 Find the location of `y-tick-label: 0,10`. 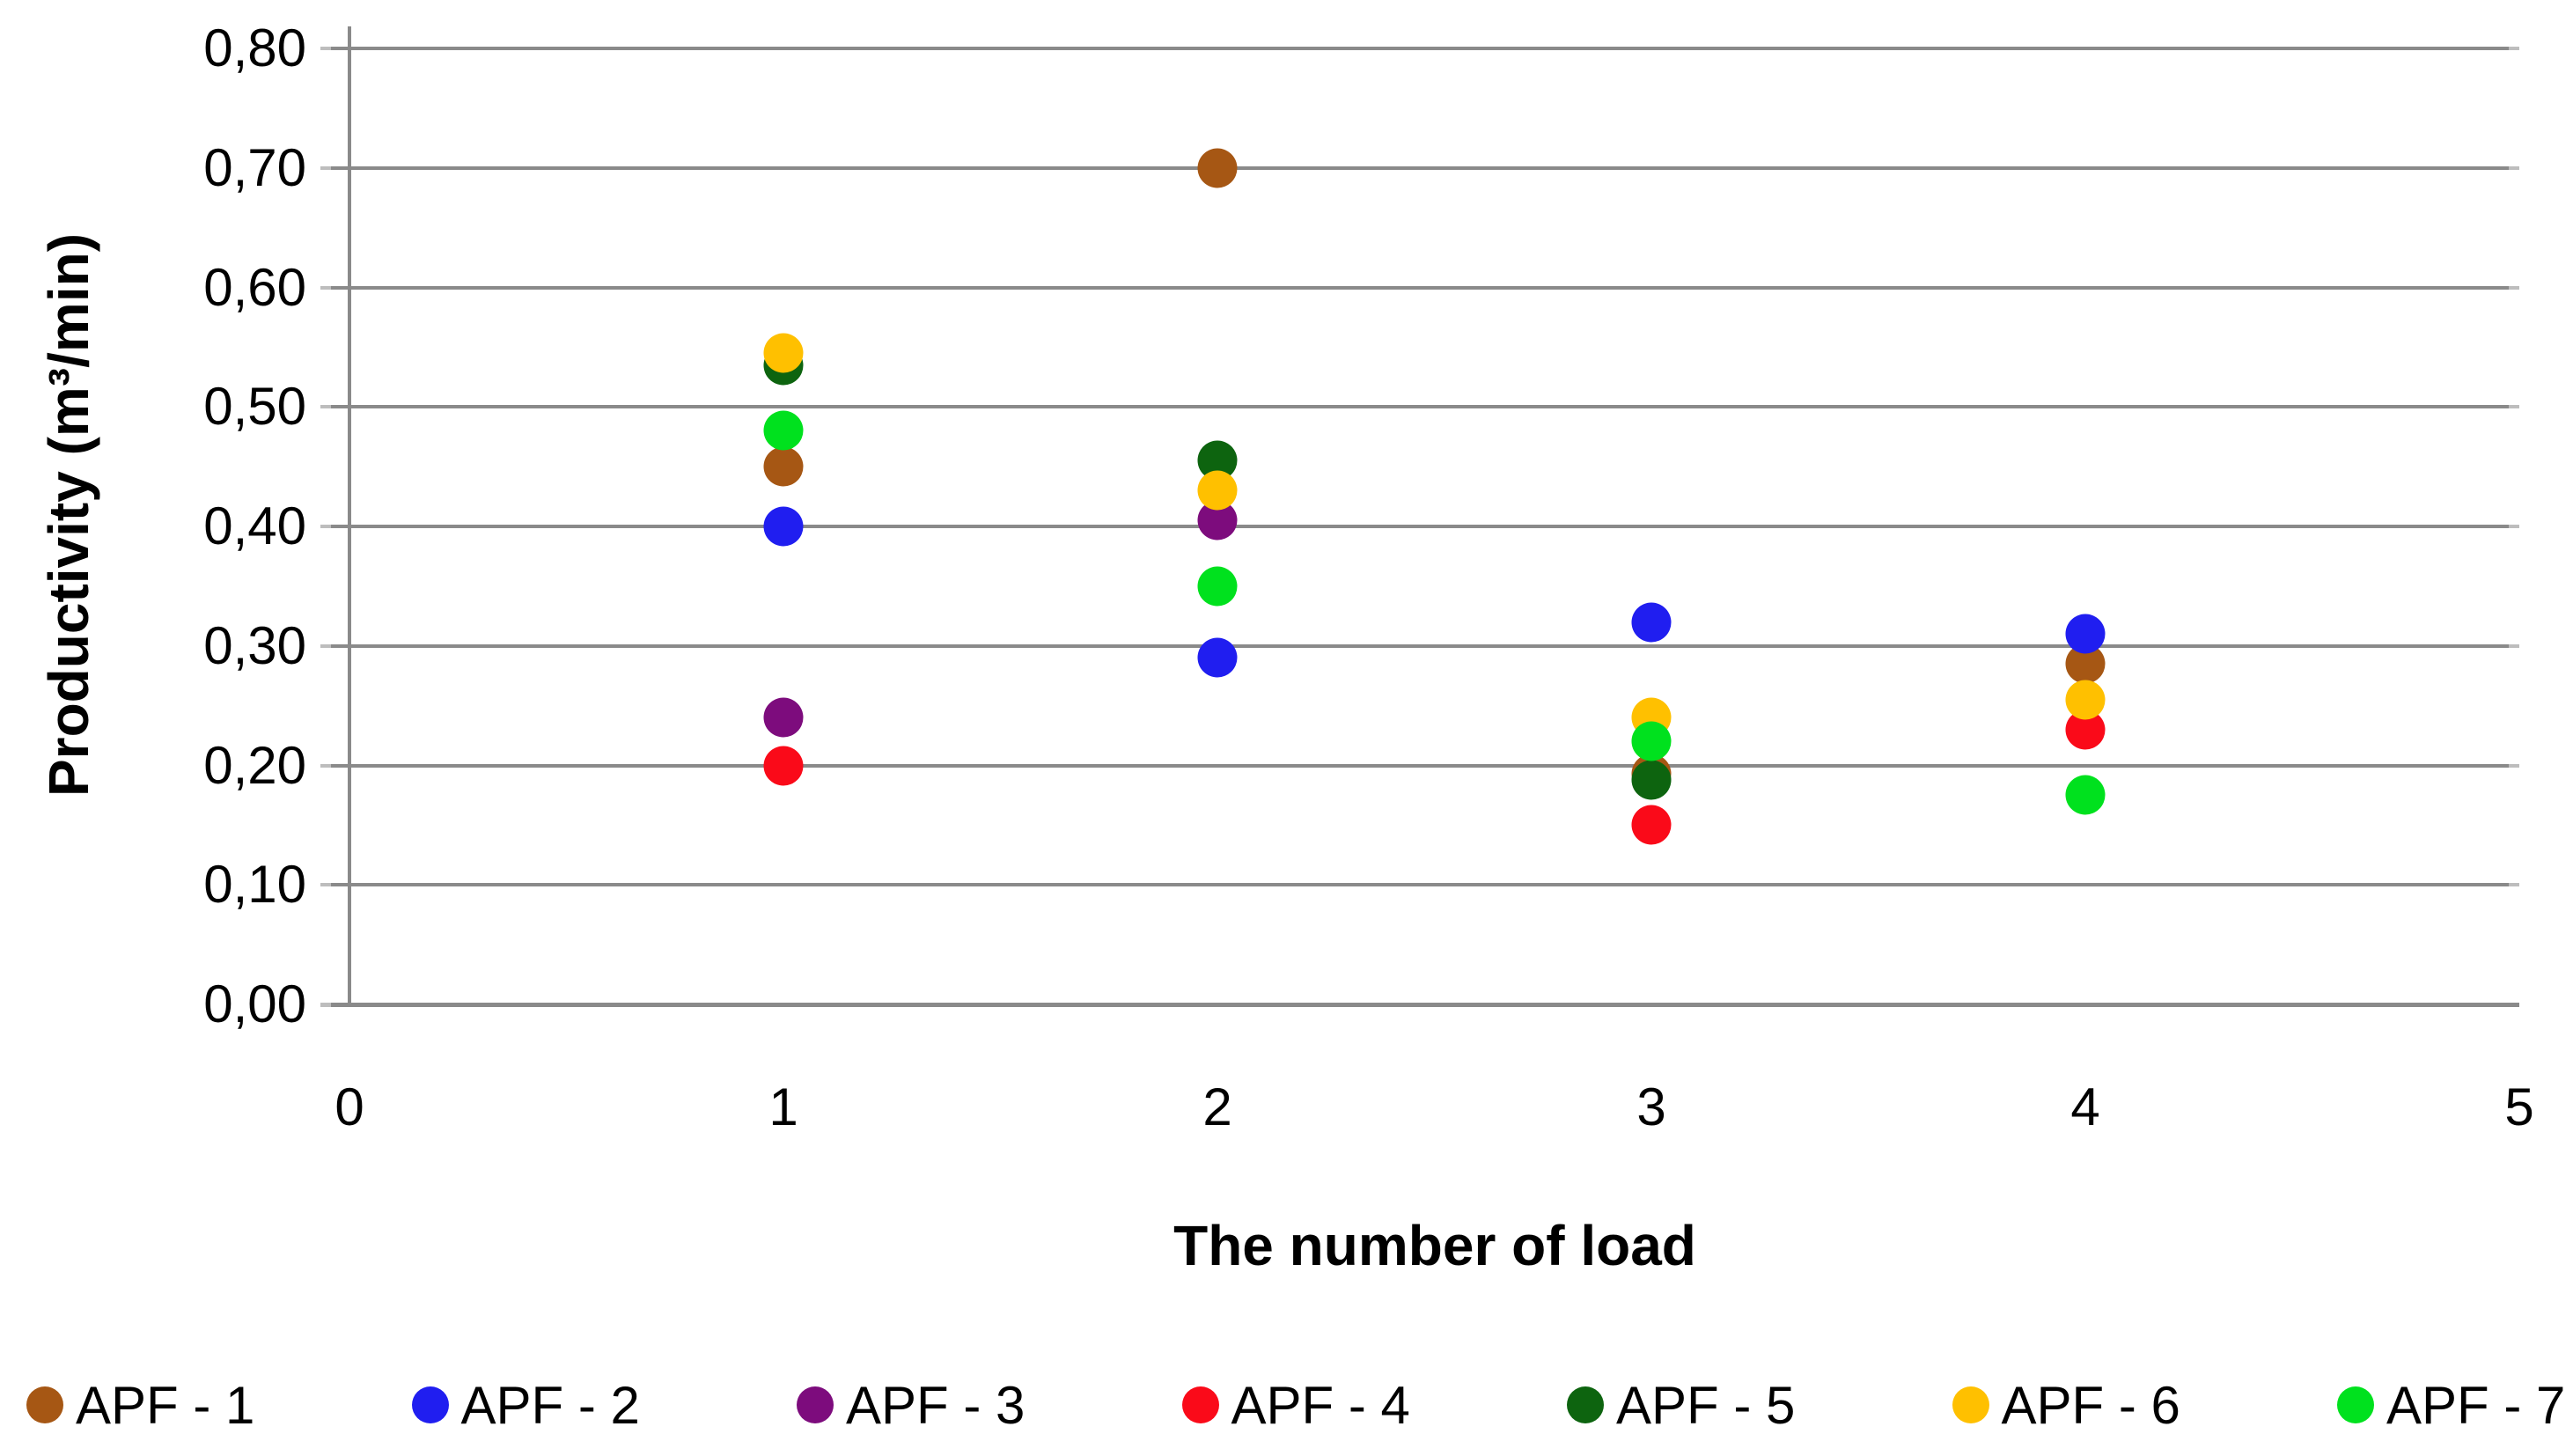

y-tick-label: 0,10 is located at coordinates (254, 885).